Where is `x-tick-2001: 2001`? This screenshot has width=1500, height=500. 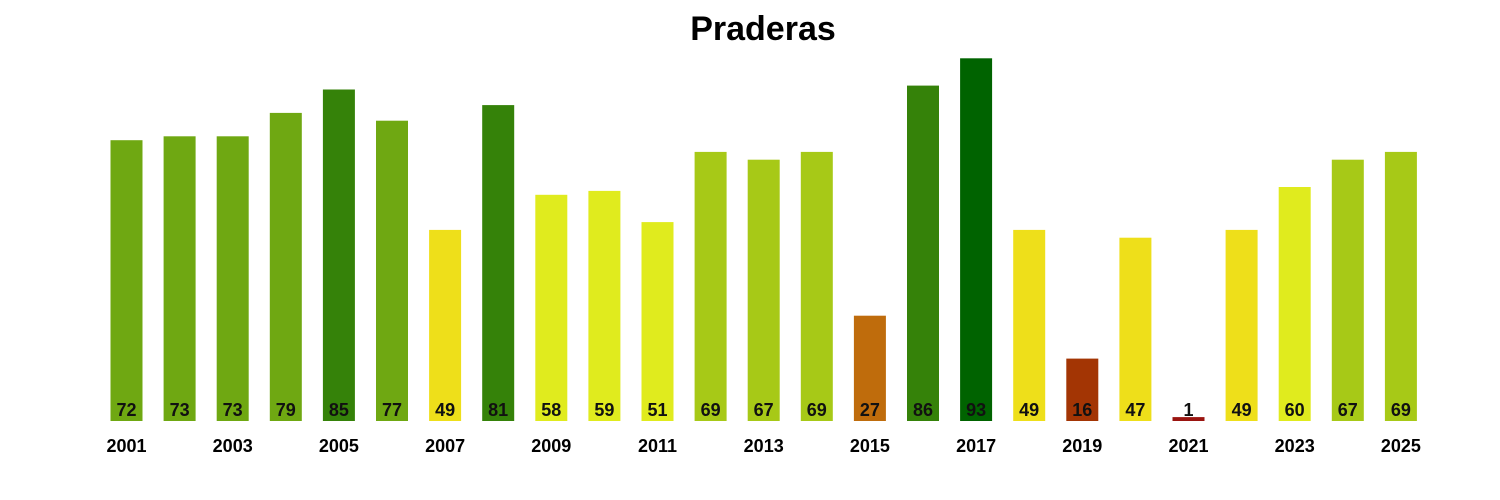 x-tick-2001: 2001 is located at coordinates (126, 446).